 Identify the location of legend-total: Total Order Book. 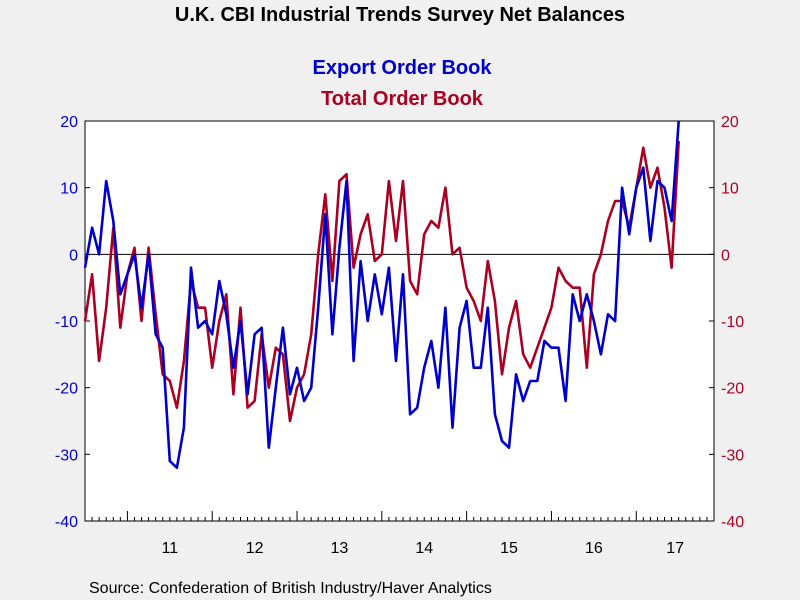
(402, 99).